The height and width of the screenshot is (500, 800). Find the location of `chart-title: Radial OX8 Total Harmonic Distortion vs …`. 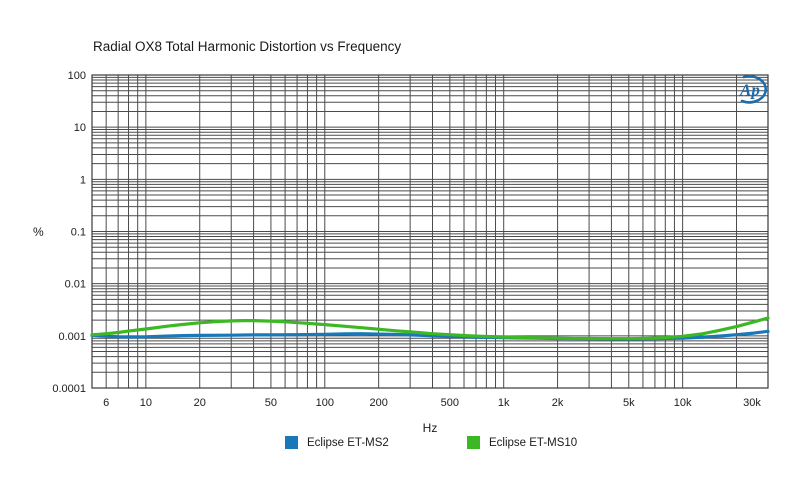

chart-title: Radial OX8 Total Harmonic Distortion vs … is located at coordinates (247, 46).